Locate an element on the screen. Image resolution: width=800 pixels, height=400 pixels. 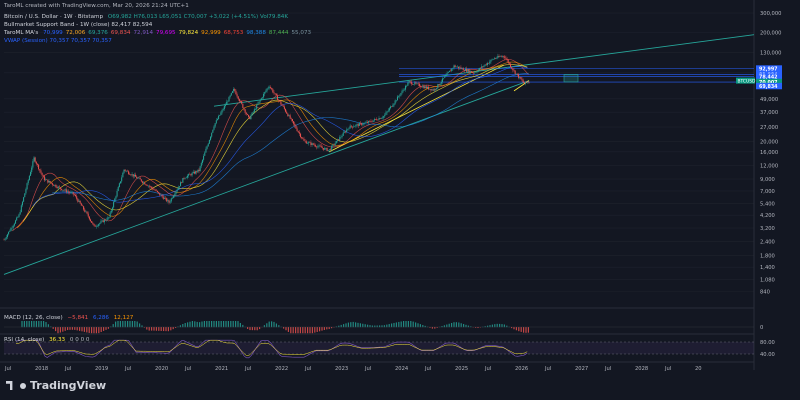
symbol-badge-label: BTCUSD is located at coordinates (747, 81).